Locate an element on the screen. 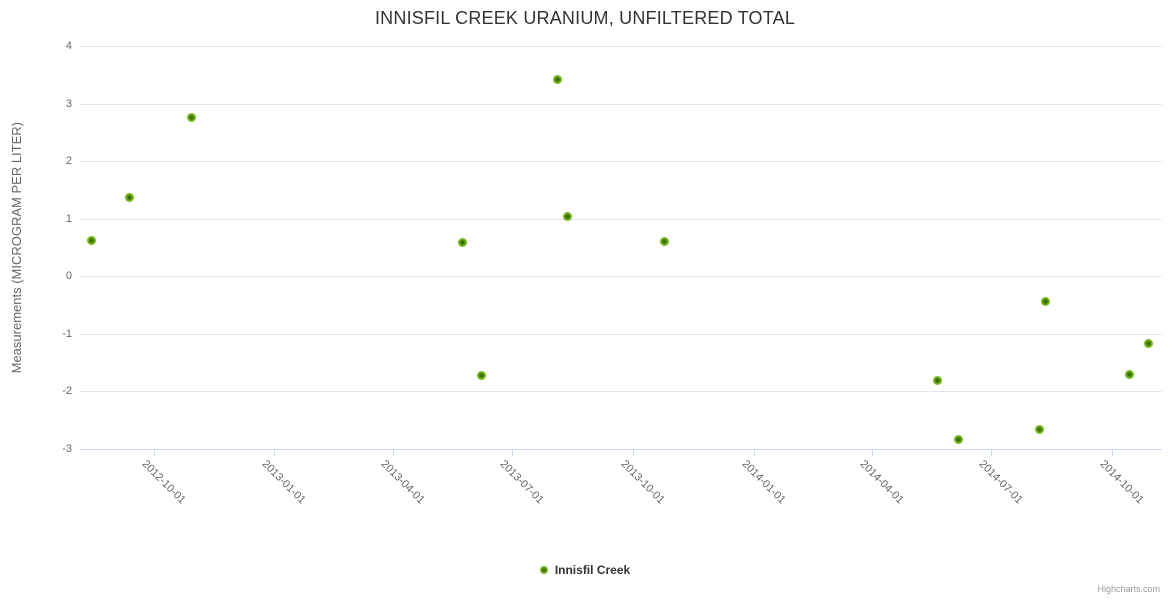  y-axis-tick-label: -3 is located at coordinates (67, 449).